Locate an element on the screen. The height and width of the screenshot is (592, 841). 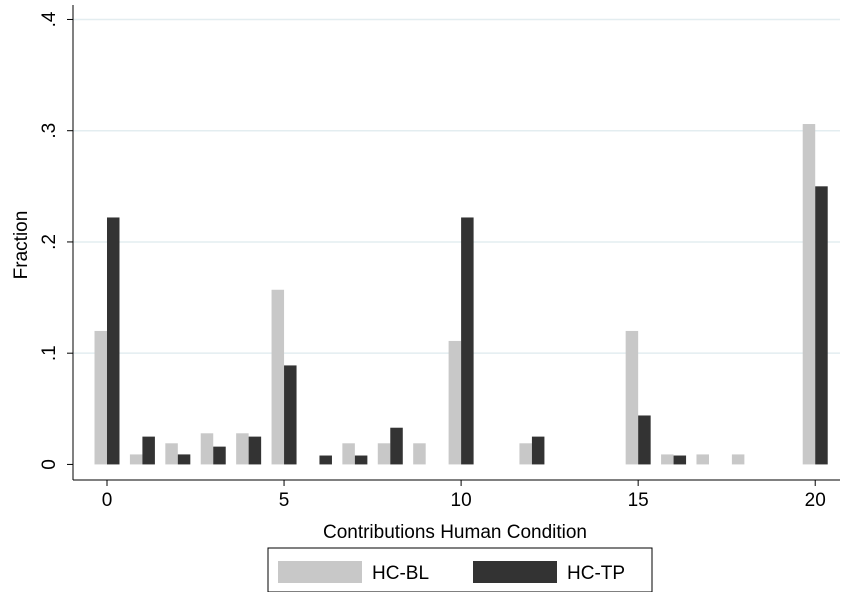
legend-label: HC-TP is located at coordinates (596, 573).